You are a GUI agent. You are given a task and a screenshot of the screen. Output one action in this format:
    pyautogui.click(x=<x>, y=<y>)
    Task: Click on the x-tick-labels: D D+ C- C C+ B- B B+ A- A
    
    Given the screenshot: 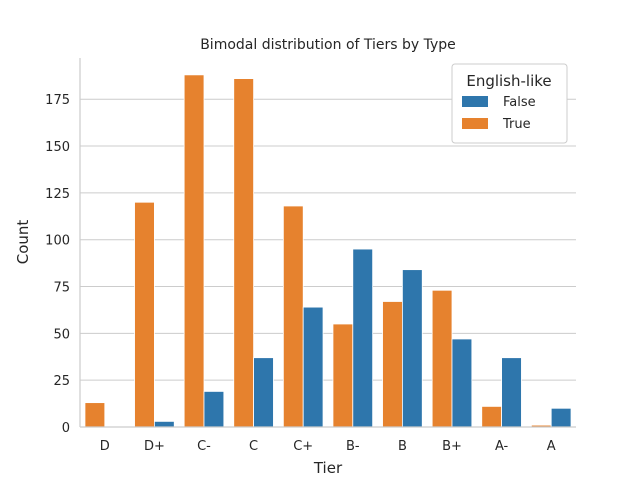 What is the action you would take?
    pyautogui.click(x=328, y=446)
    